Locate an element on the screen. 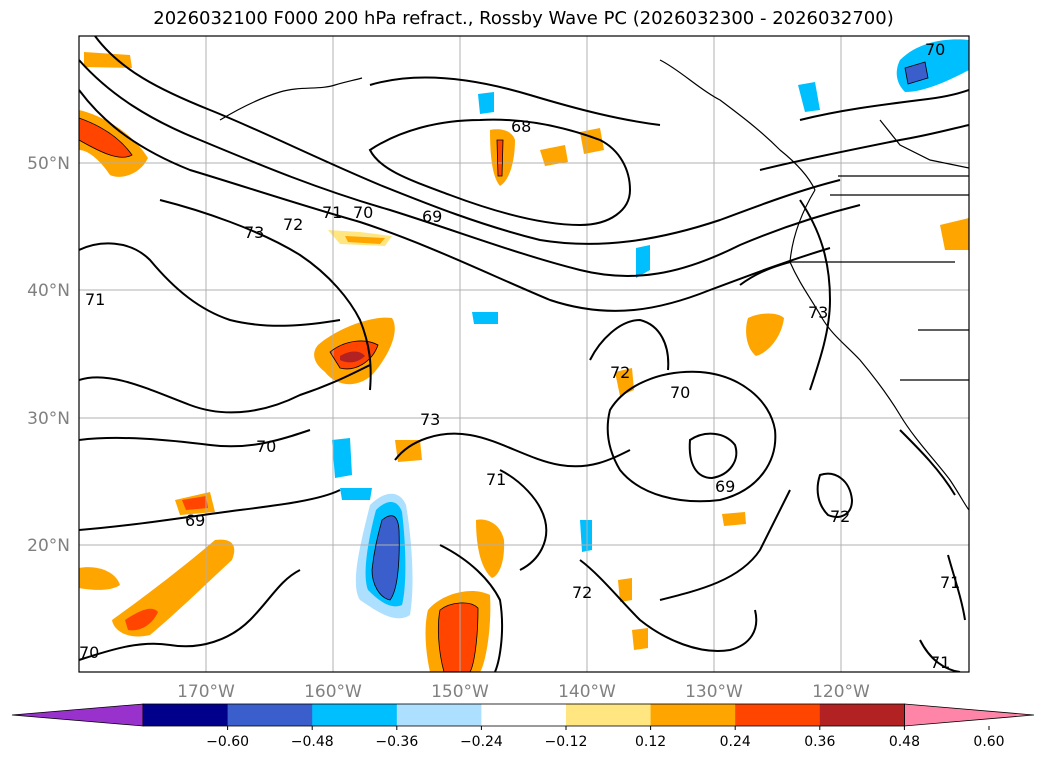  colorbar-tick-label: 0.36 is located at coordinates (819, 742).